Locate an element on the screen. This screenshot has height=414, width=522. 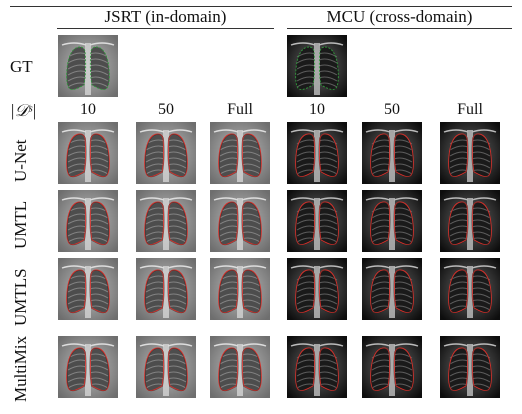
result-unet-jsrt-full is located at coordinates (240, 153).